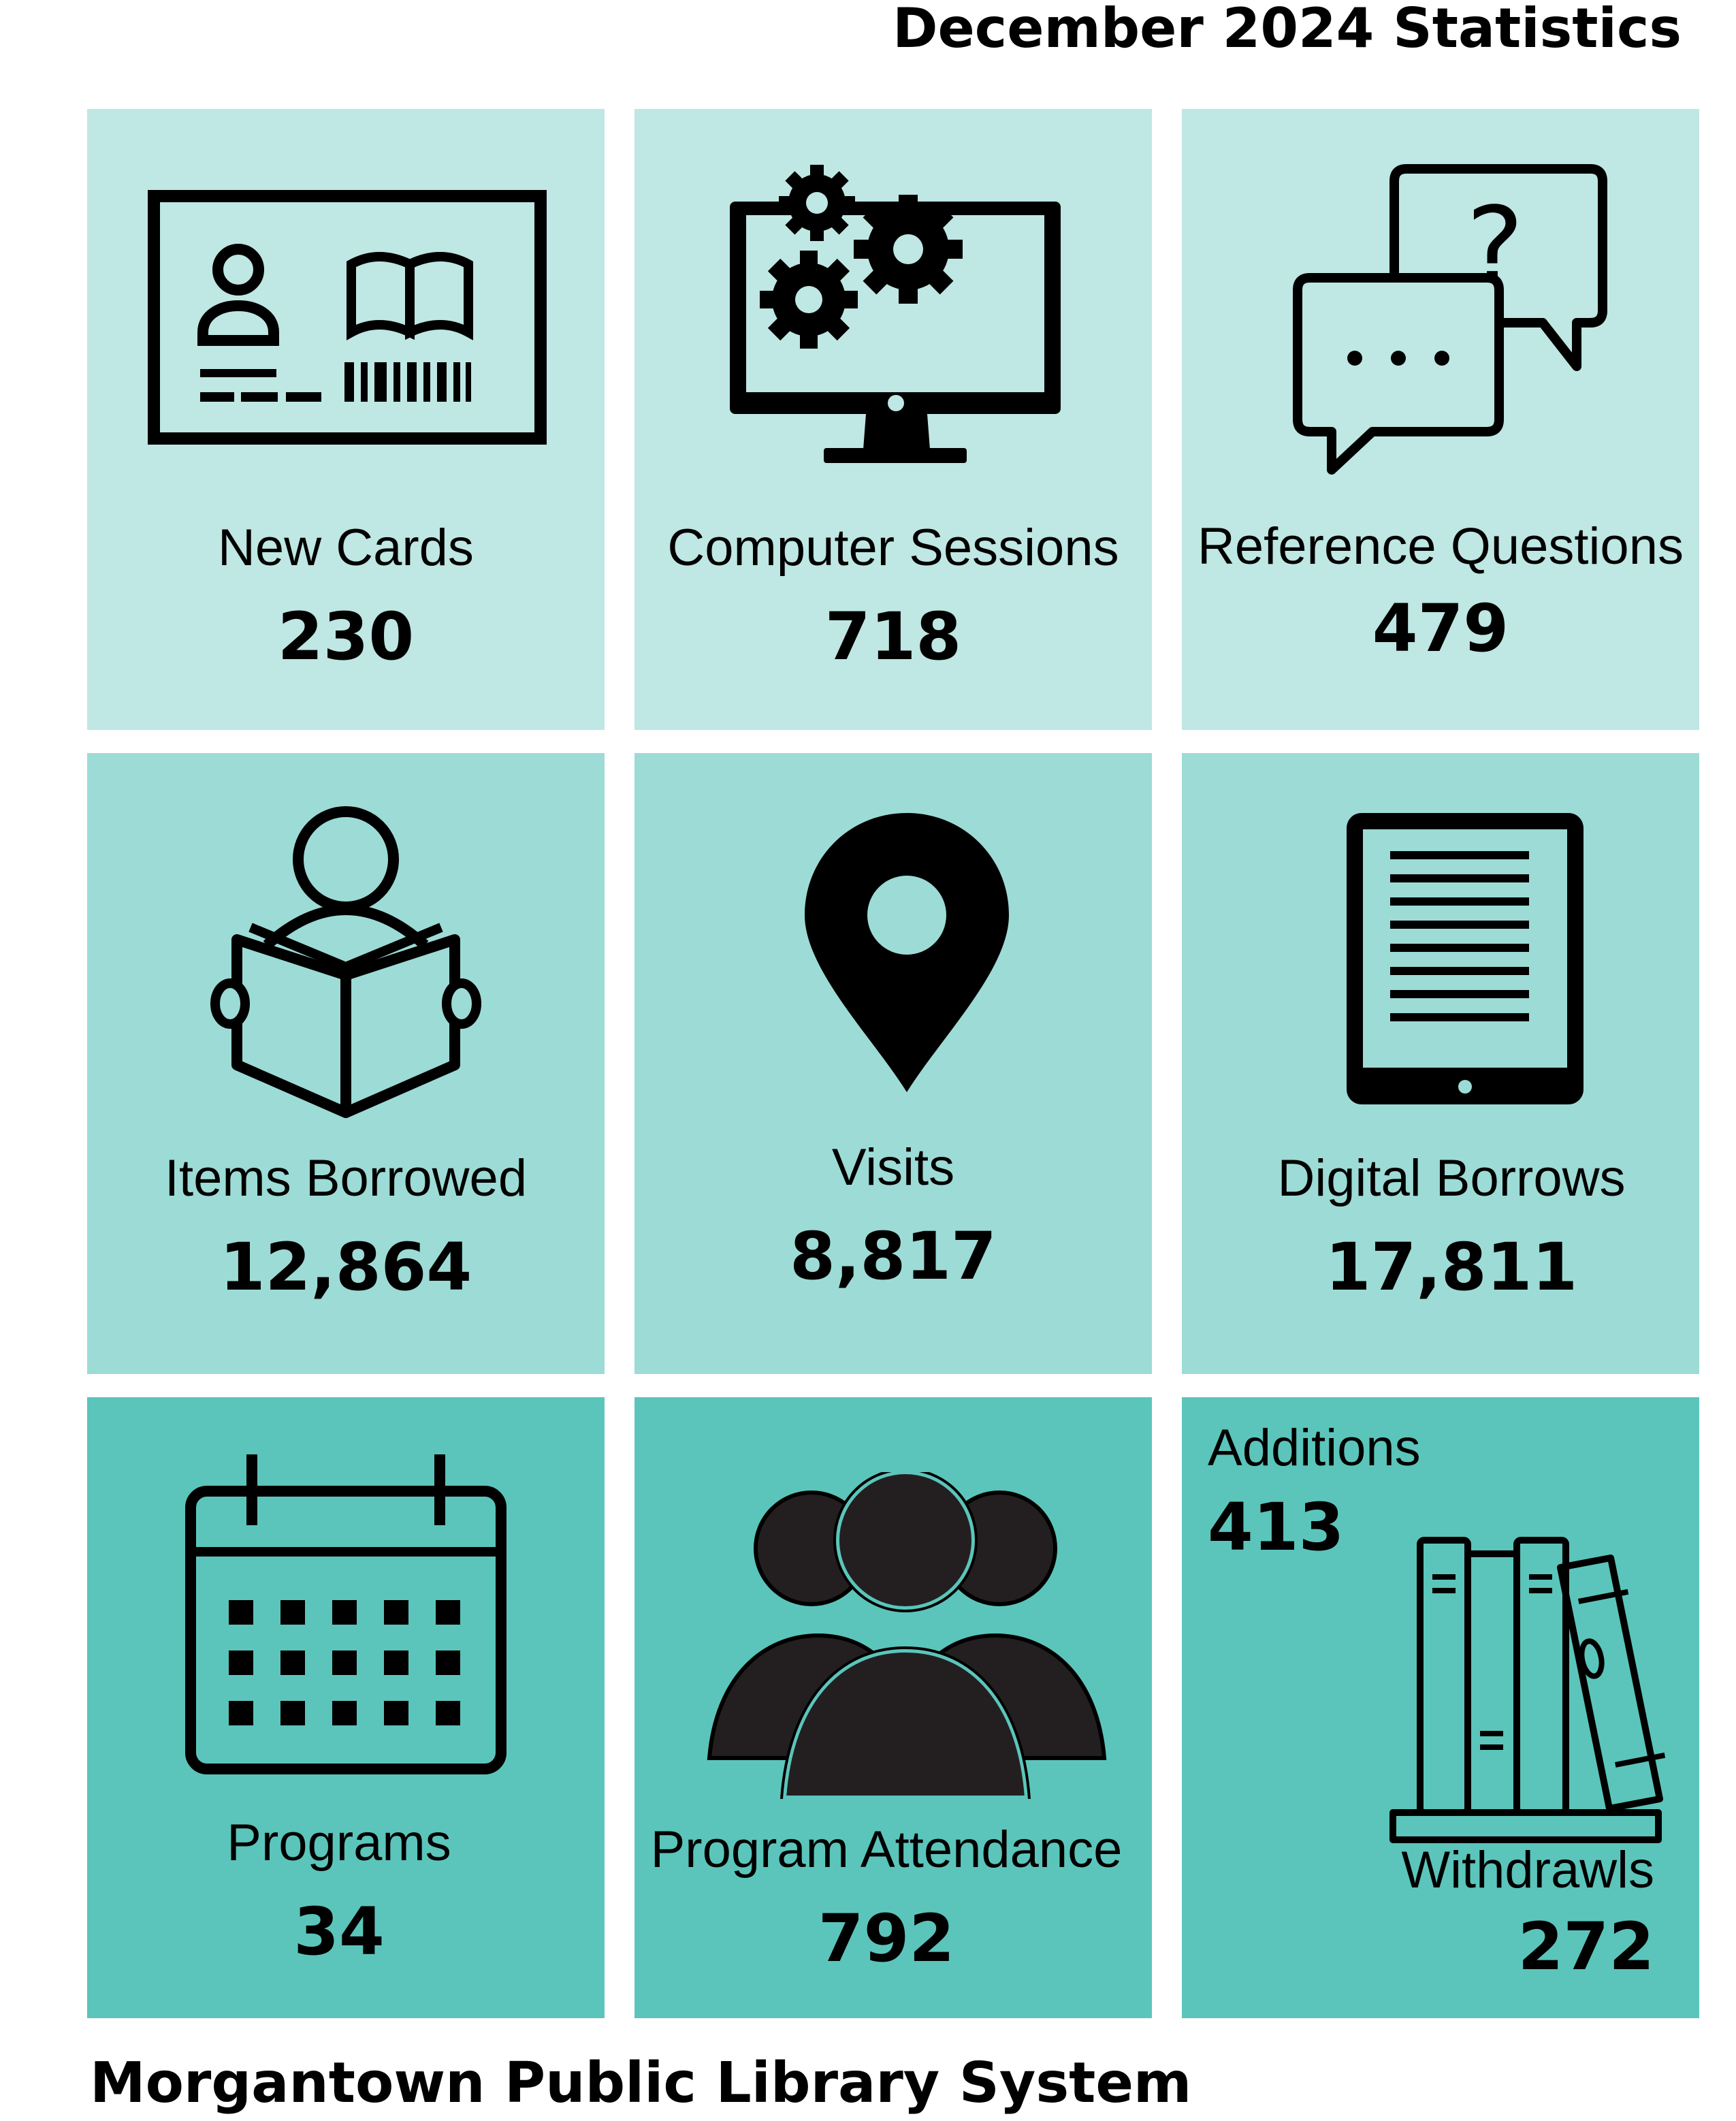 The width and height of the screenshot is (1736, 2121). I want to click on calendar-icon, so click(346, 1707).